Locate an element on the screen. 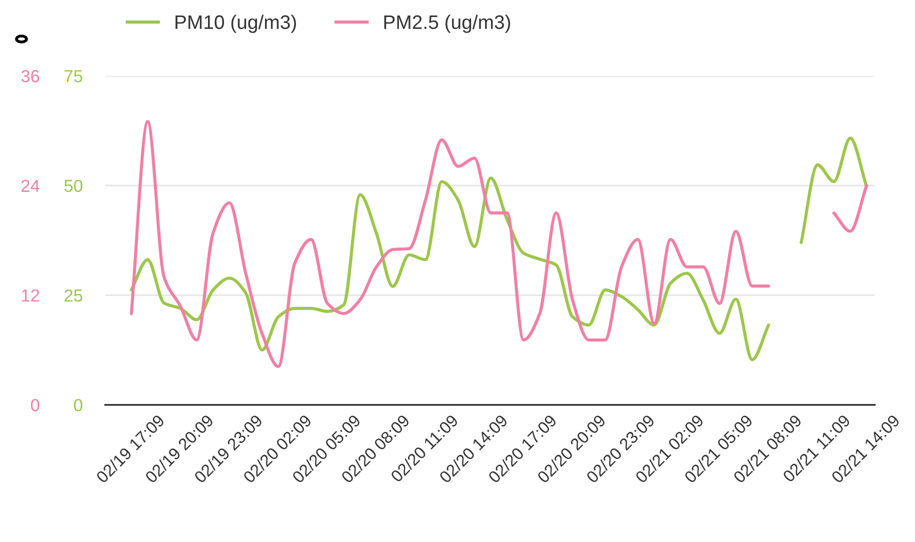 The width and height of the screenshot is (915, 542). y2-tick-label: 0 is located at coordinates (35, 405).